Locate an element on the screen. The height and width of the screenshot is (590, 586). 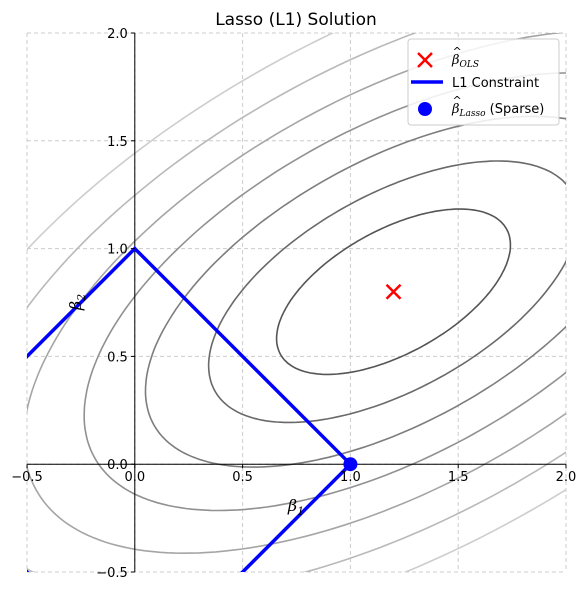
legend-box is located at coordinates (483, 82).